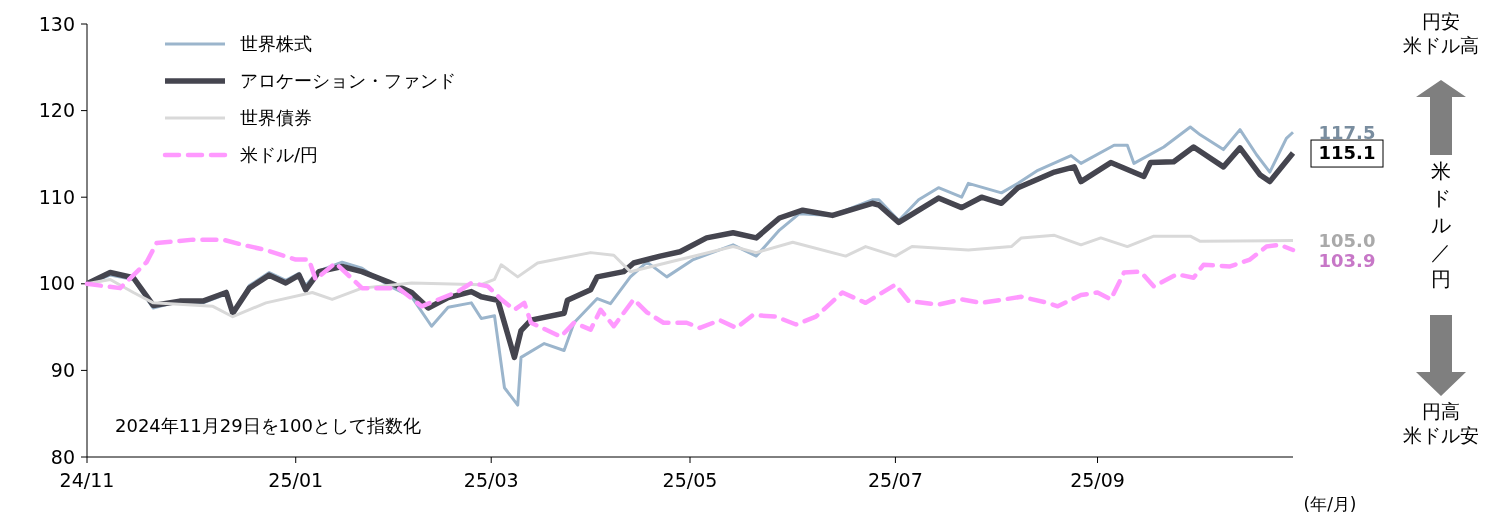  What do you see at coordinates (56, 23) in the screenshot?
I see `y-tick-label: 130` at bounding box center [56, 23].